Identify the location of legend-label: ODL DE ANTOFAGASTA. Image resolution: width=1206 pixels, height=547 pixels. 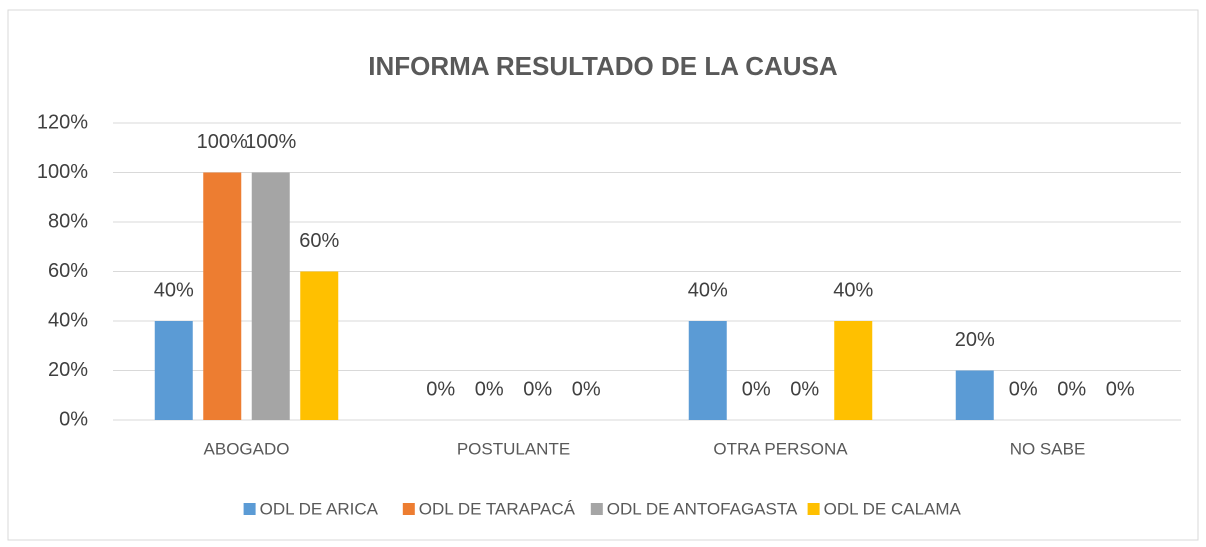
(702, 508).